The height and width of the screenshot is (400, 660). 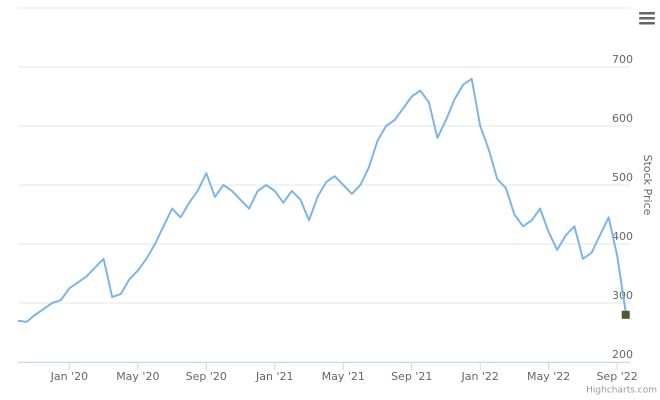 What do you see at coordinates (622, 354) in the screenshot?
I see `y-tick-label: 200` at bounding box center [622, 354].